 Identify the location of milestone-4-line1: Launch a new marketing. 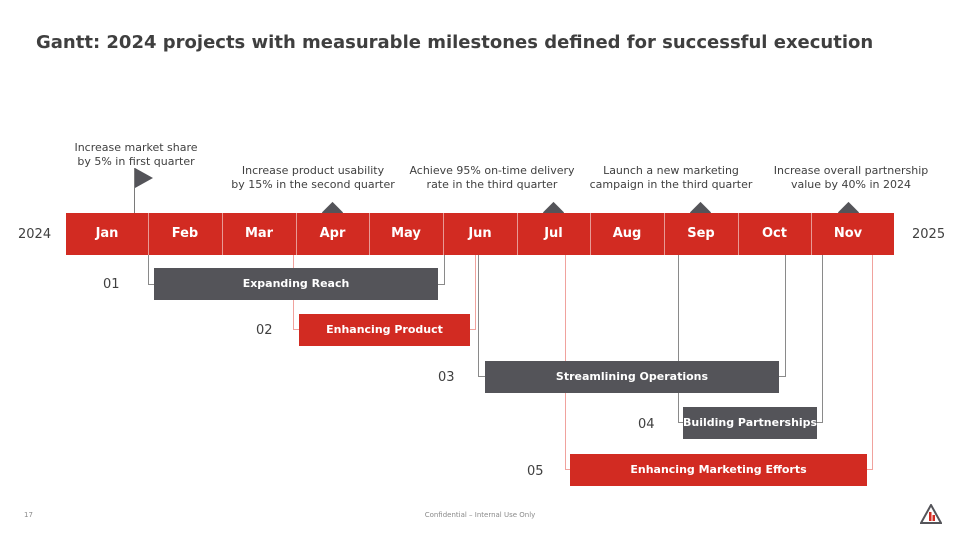
(671, 170).